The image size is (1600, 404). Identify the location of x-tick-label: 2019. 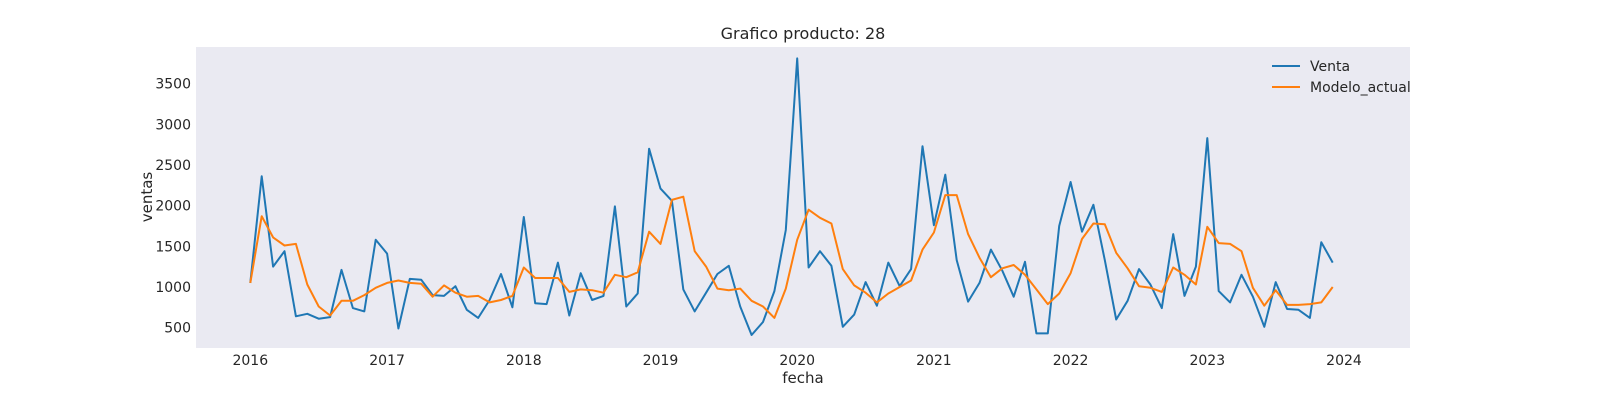
(661, 361).